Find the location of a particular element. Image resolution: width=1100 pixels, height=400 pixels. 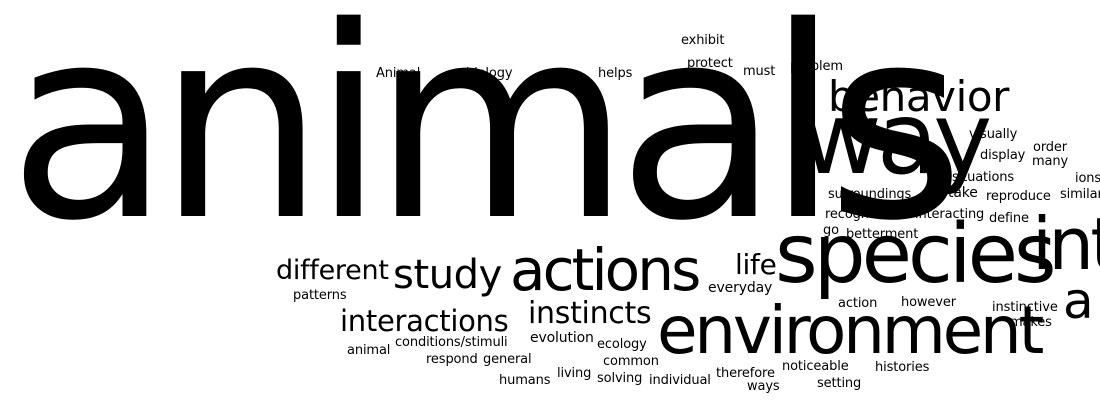

word-betterment: betterment is located at coordinates (882, 234).